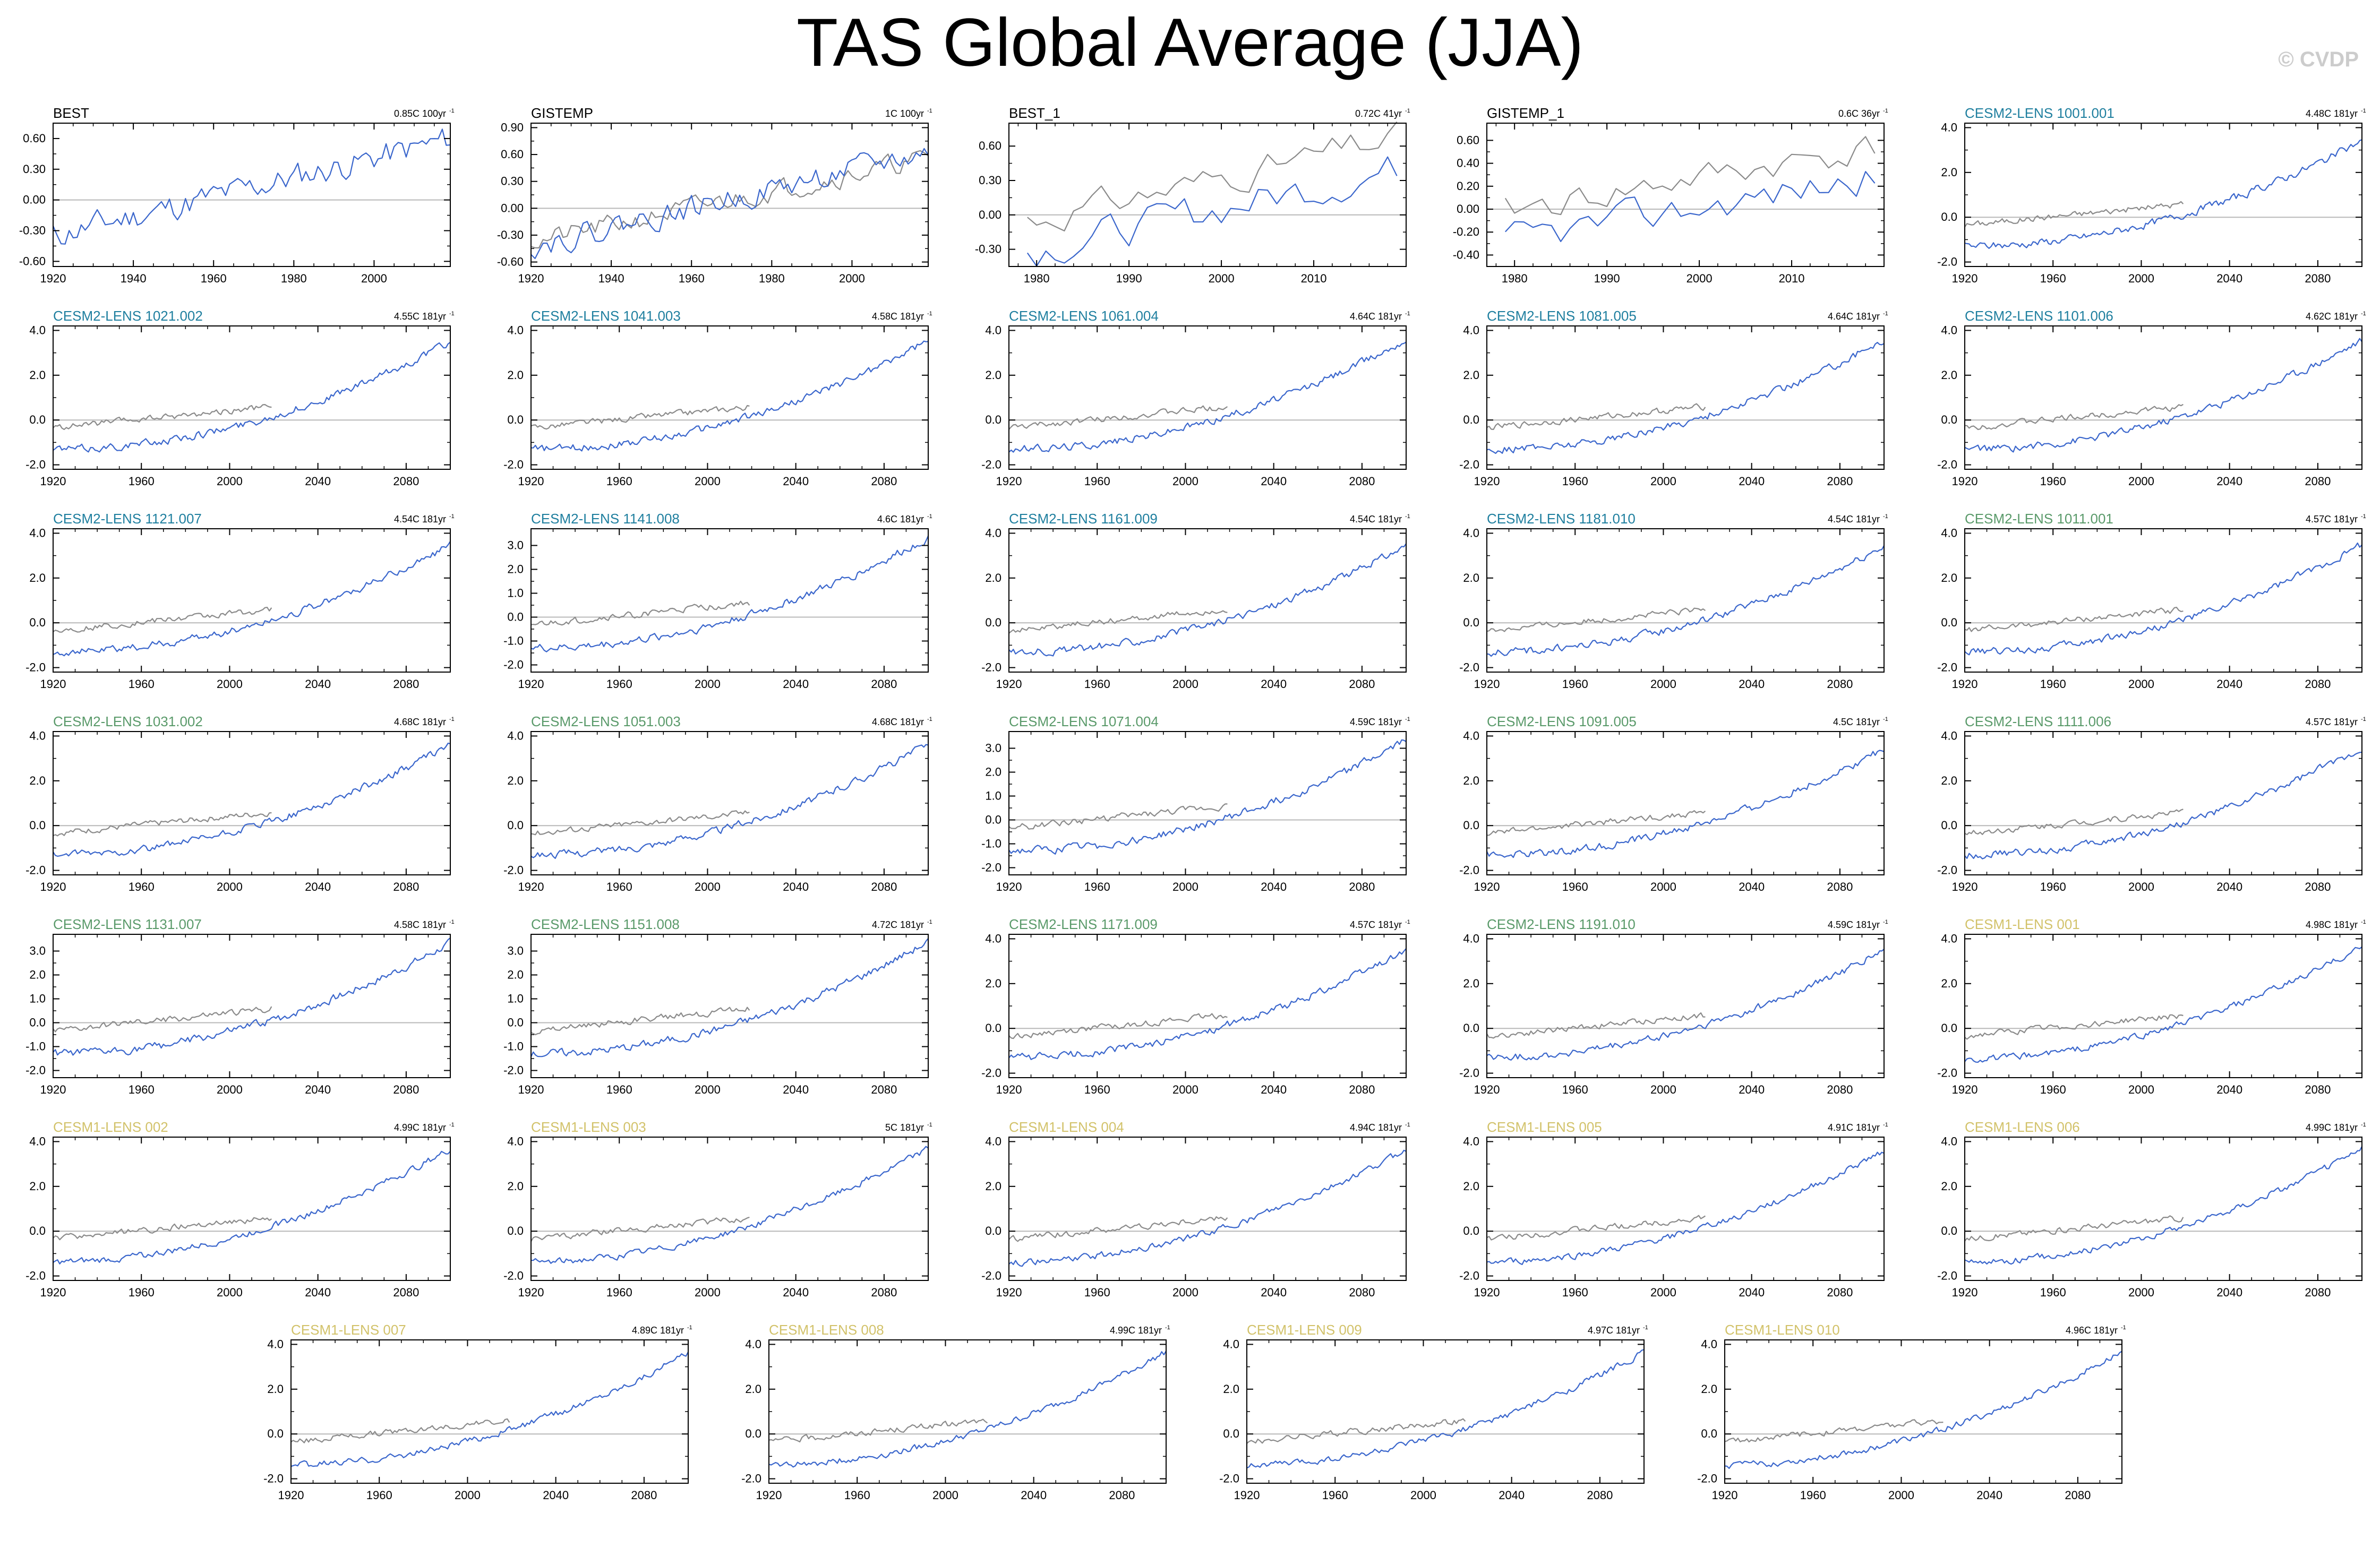 This screenshot has width=2380, height=1548. Describe the element at coordinates (1136, 1330) in the screenshot. I see `trend-label: 4.99C 181yr` at that location.